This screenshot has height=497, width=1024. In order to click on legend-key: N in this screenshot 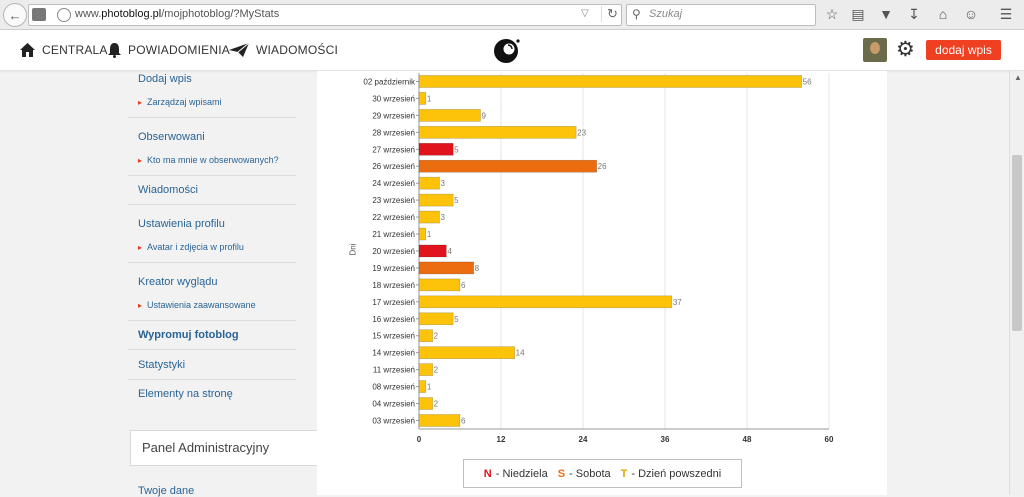, I will do `click(487, 473)`.